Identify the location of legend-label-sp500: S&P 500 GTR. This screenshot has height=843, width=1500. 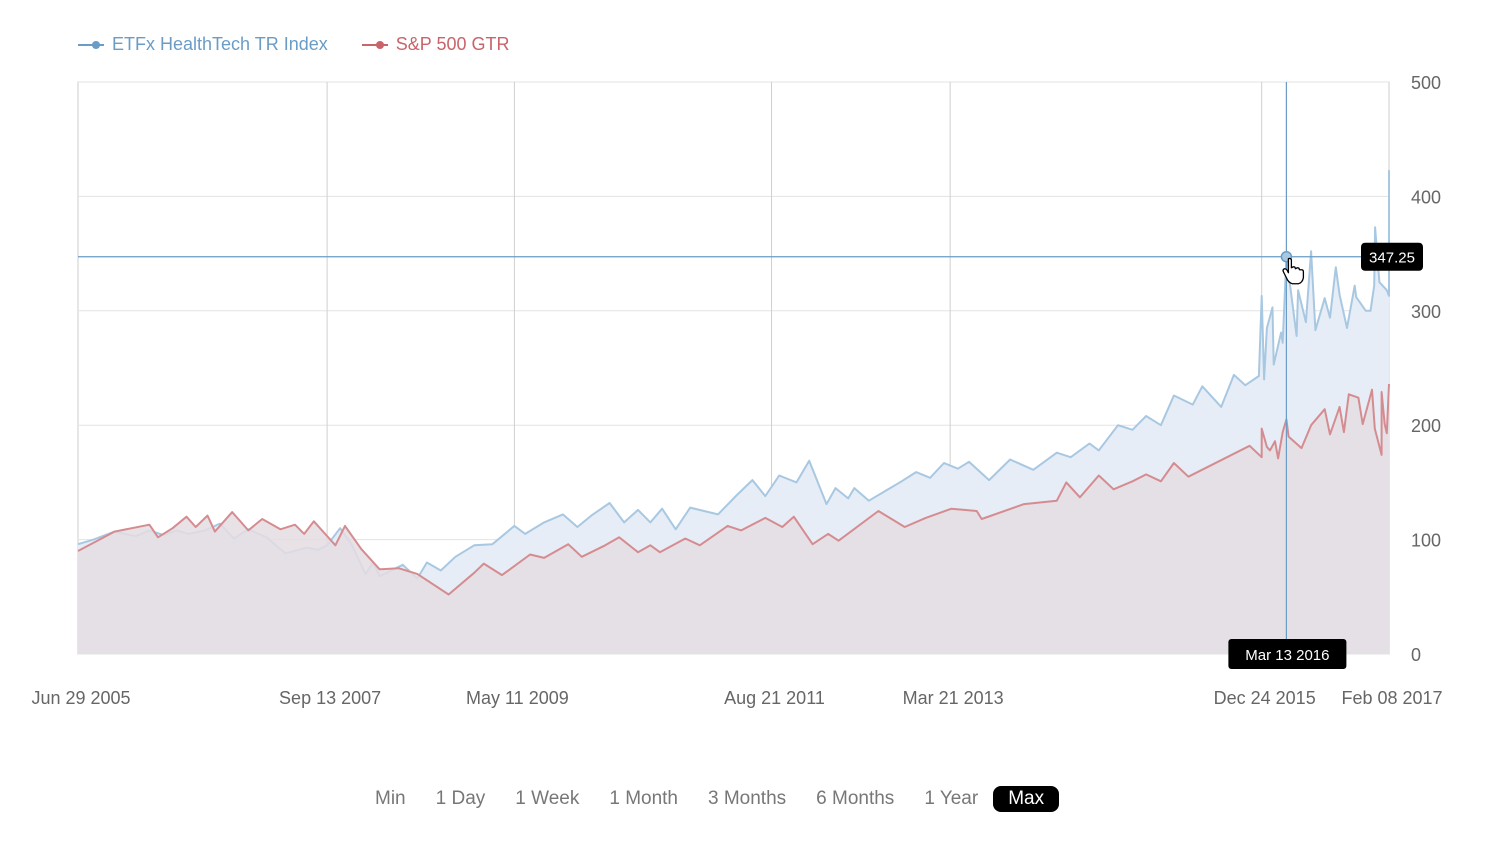
(452, 44).